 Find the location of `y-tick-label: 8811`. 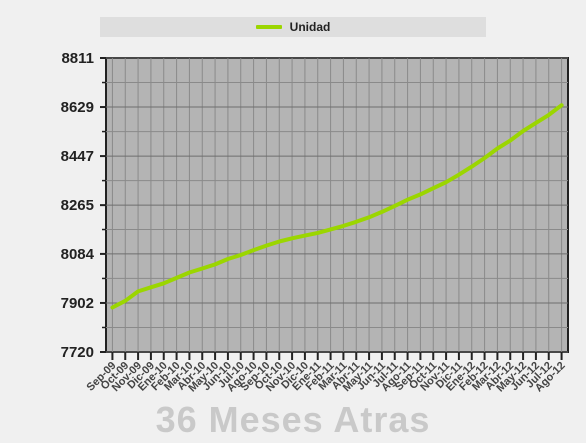

y-tick-label: 8811 is located at coordinates (77, 58).